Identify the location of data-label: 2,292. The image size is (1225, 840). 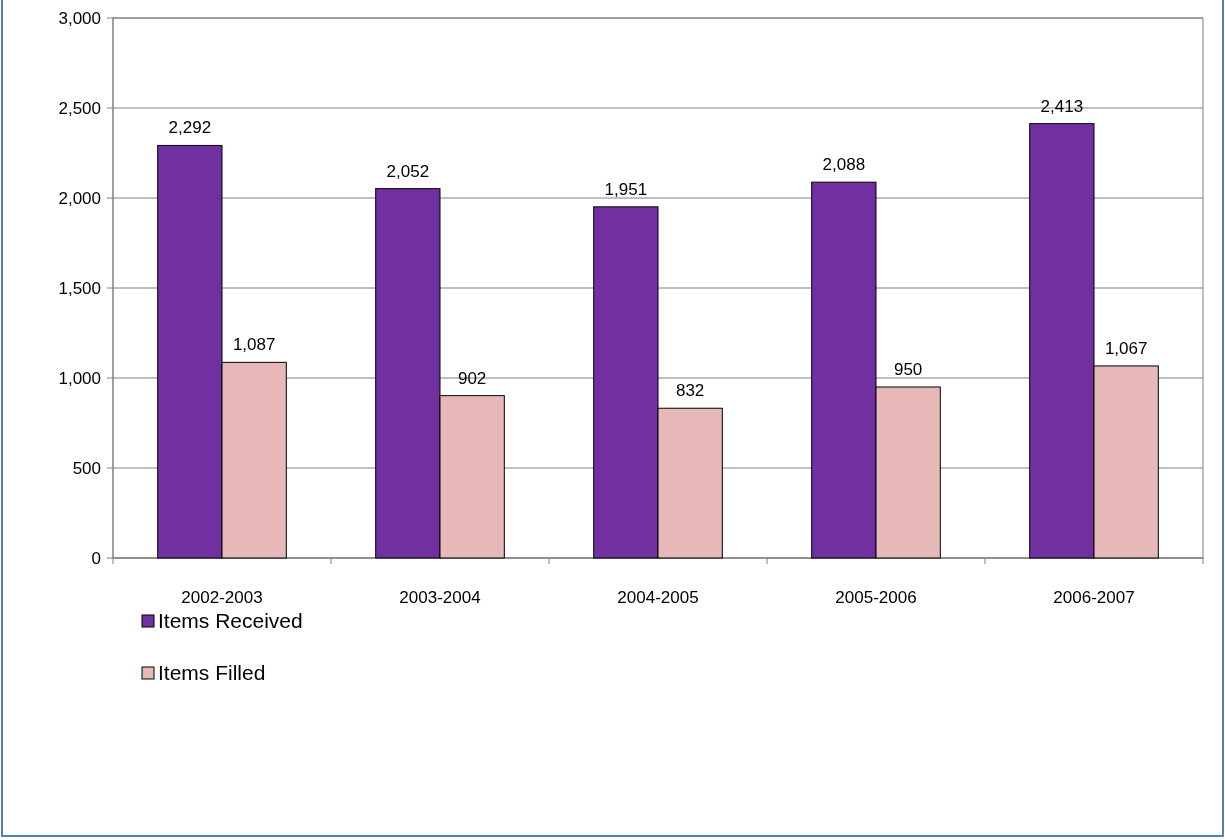
(190, 128).